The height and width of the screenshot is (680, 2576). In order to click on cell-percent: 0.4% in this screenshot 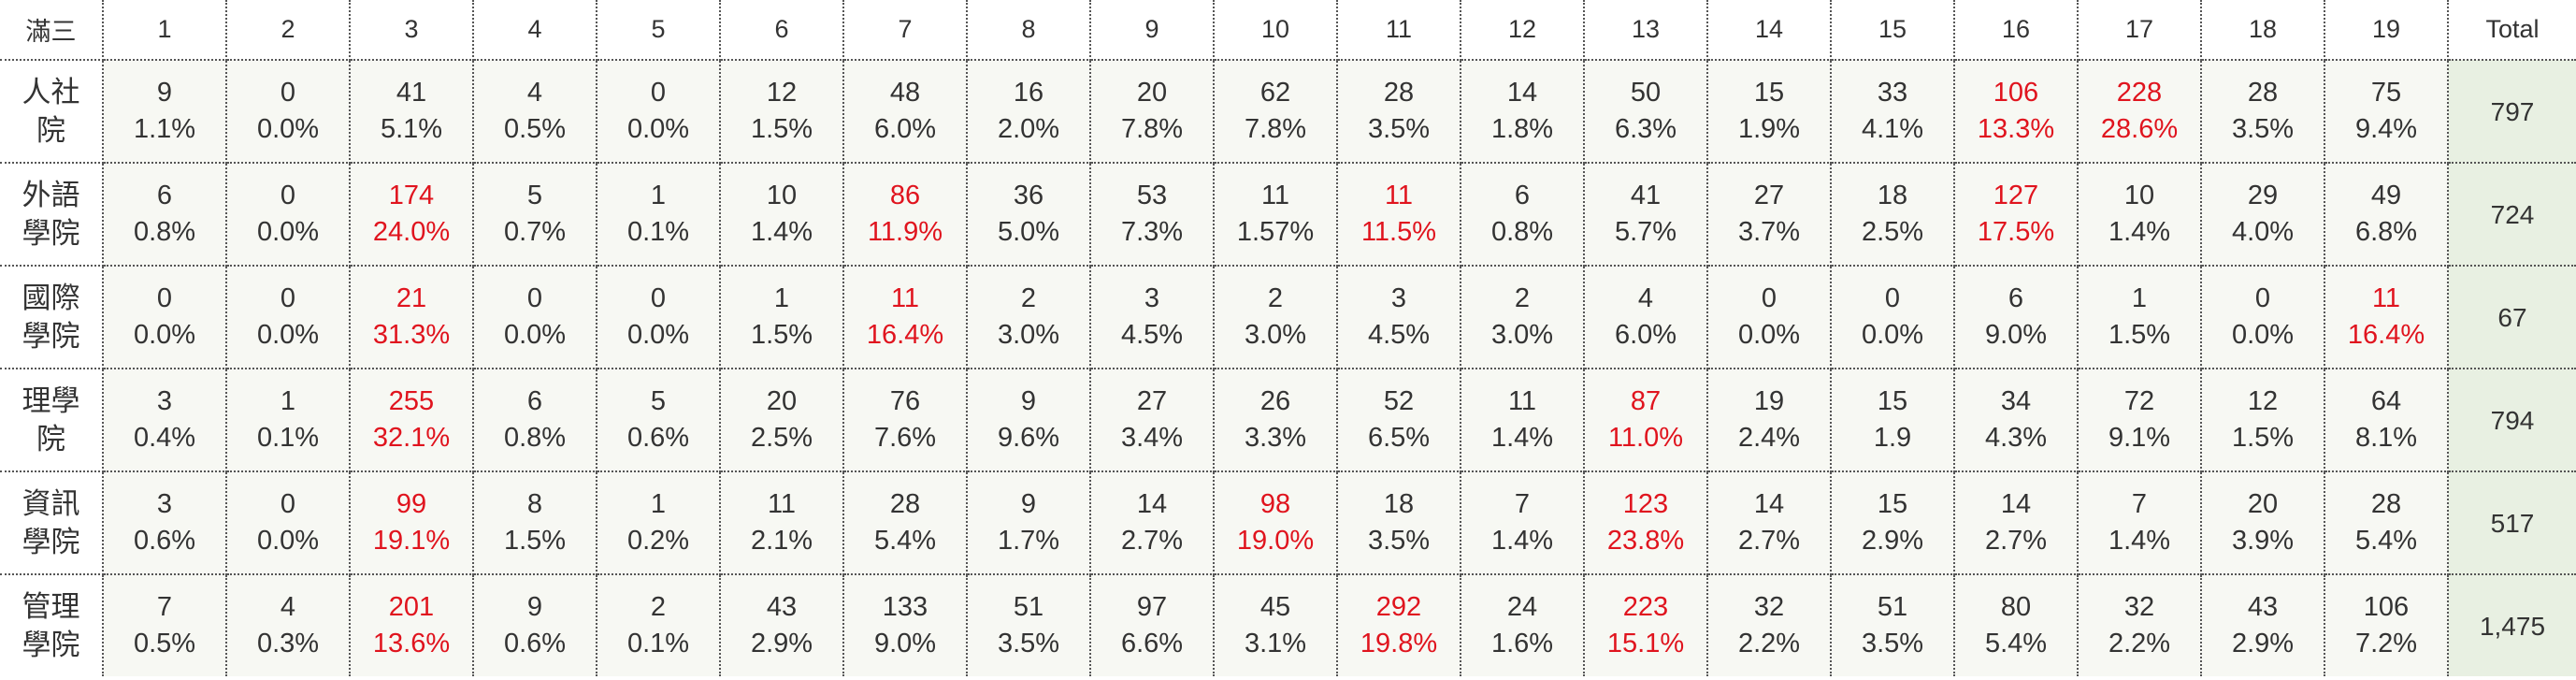, I will do `click(165, 438)`.